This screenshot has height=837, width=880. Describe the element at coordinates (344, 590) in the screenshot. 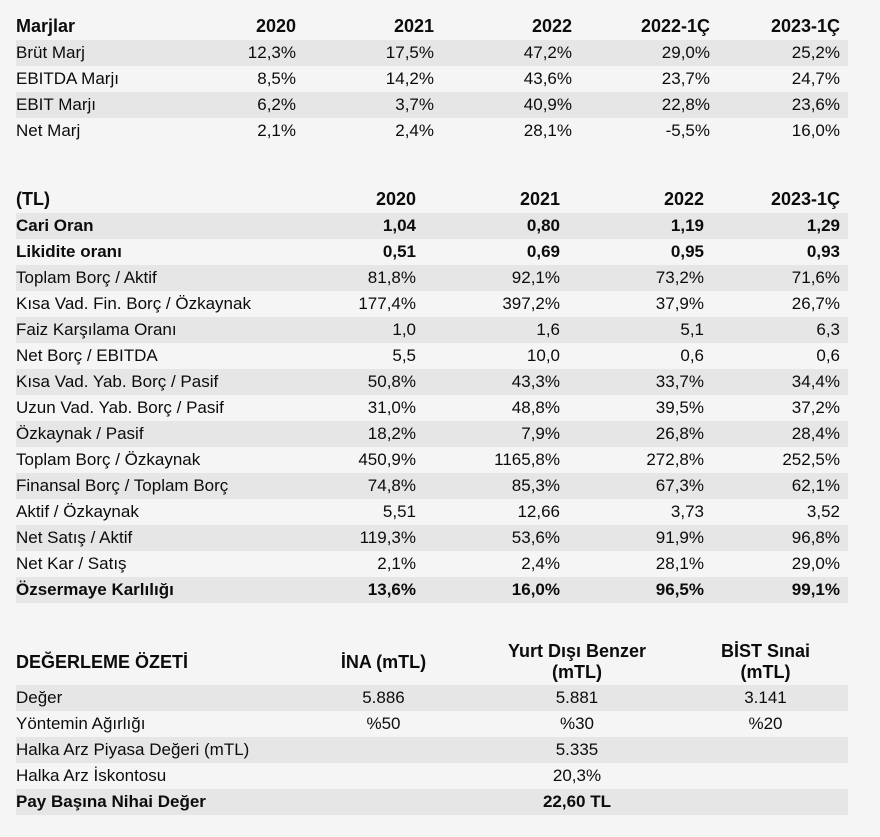

I see `table-cell: 13,6%` at that location.